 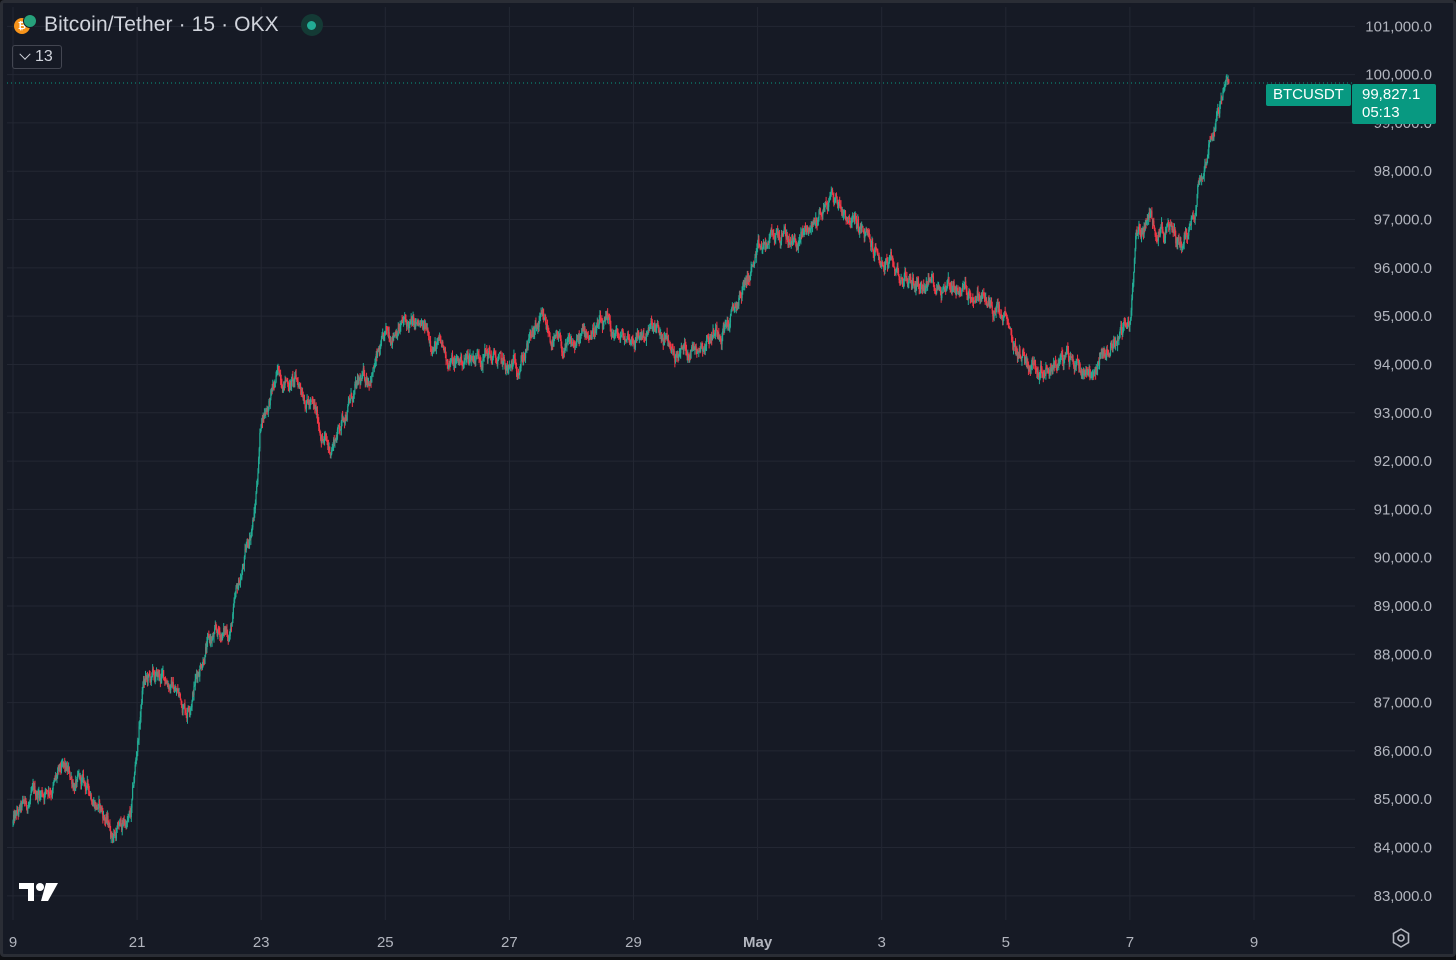 I want to click on market-open-icon, so click(x=311, y=25).